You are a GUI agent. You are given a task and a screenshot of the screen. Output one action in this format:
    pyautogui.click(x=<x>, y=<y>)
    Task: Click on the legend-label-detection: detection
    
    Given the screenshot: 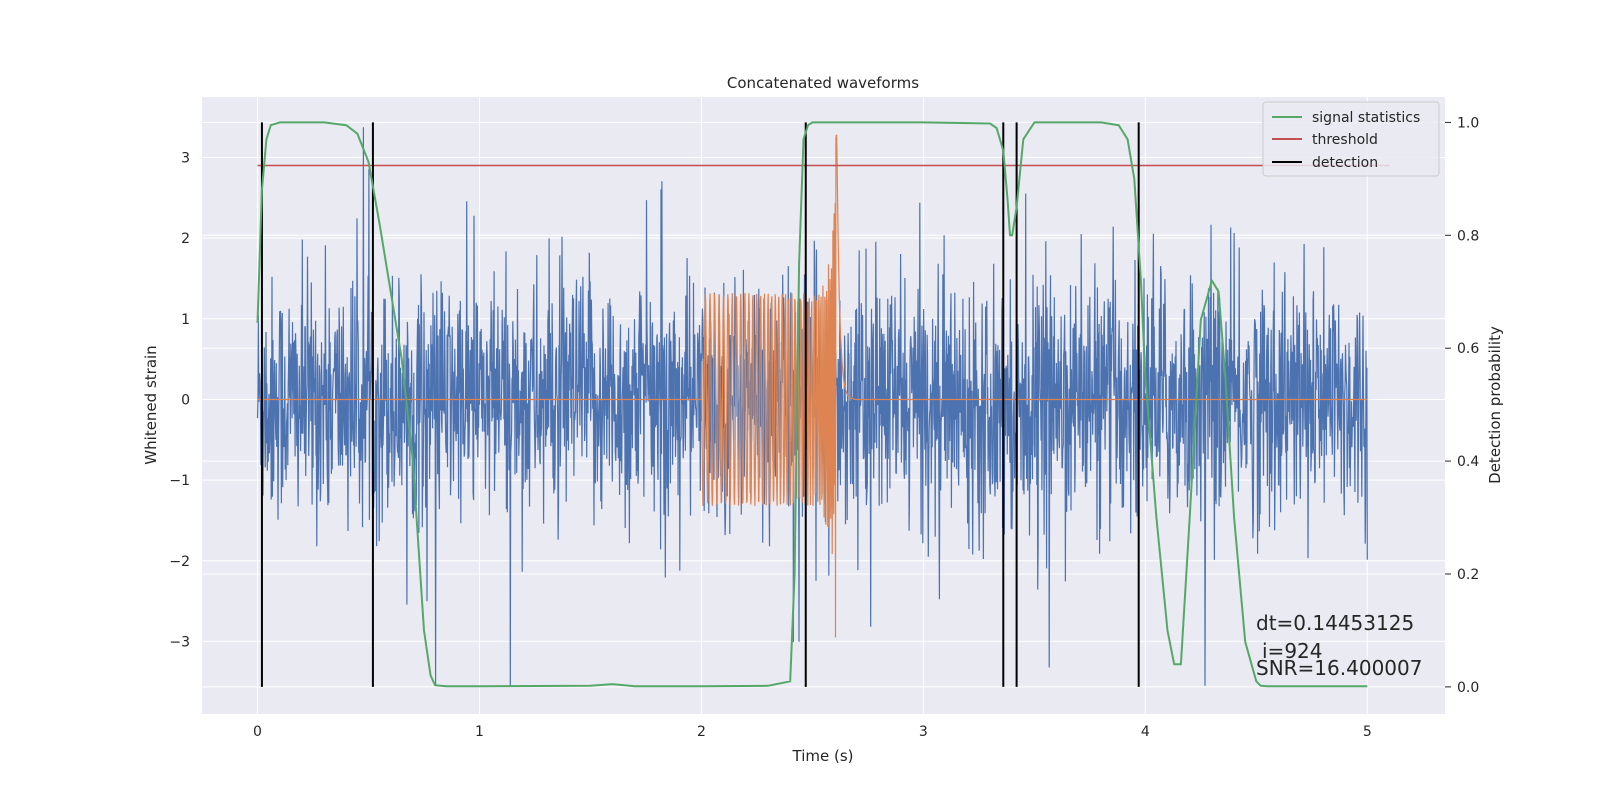 What is the action you would take?
    pyautogui.click(x=1345, y=163)
    